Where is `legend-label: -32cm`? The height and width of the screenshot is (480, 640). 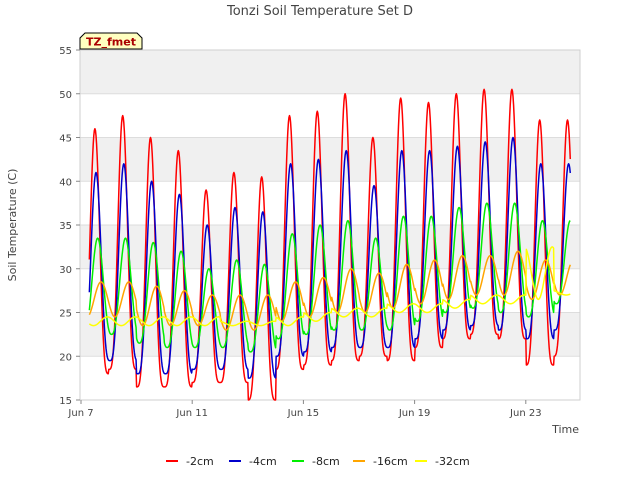
legend-label: -32cm is located at coordinates (452, 461).